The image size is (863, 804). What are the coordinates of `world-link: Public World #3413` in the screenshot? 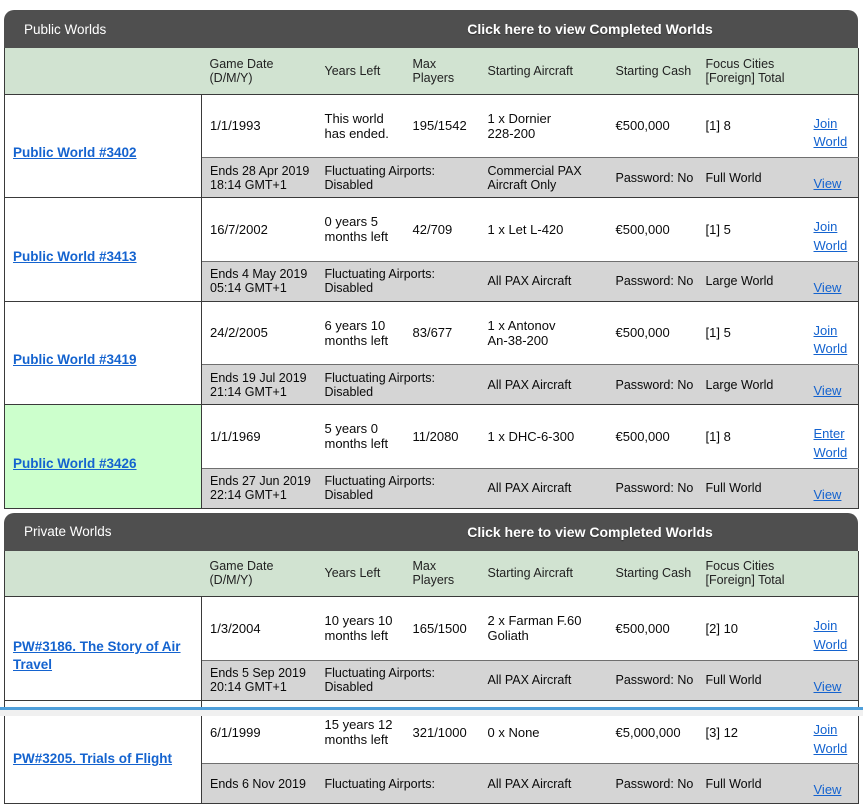 It's located at (75, 256).